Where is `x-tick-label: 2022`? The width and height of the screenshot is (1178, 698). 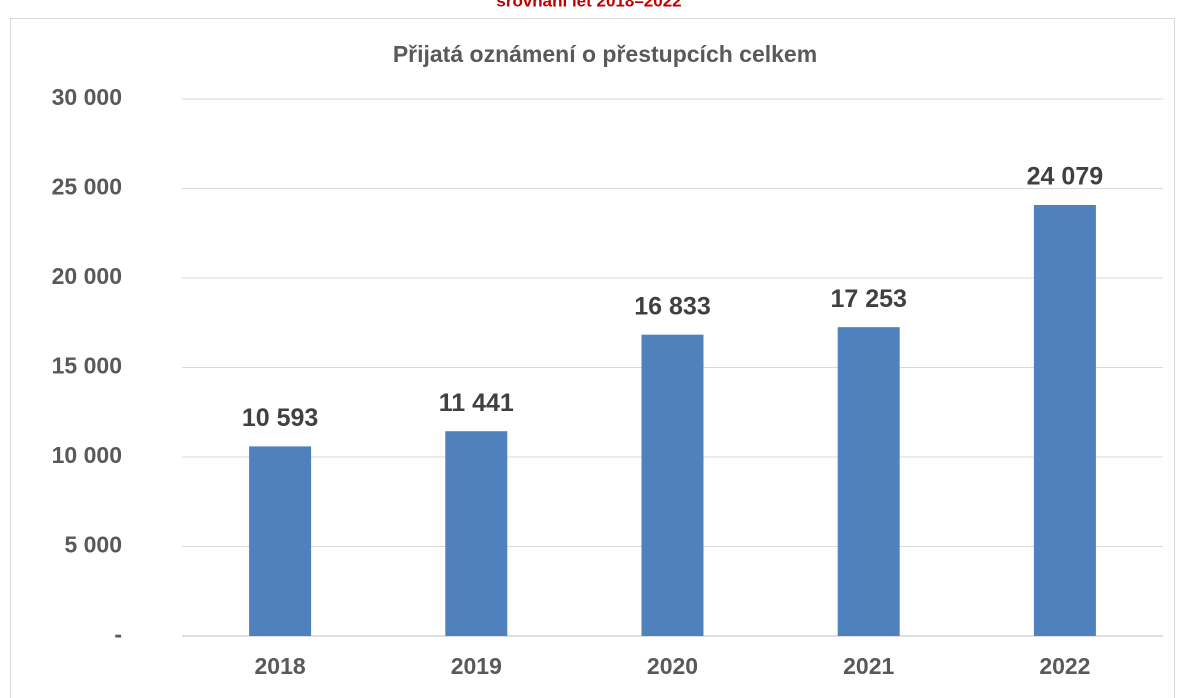
x-tick-label: 2022 is located at coordinates (1064, 666).